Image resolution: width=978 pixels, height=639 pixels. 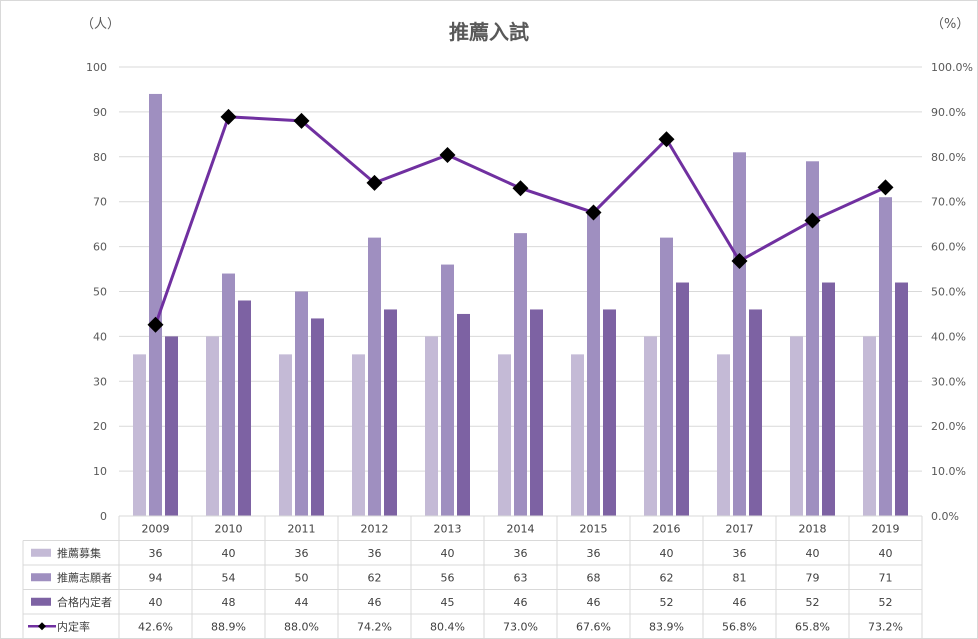 I want to click on marker-2019, so click(x=885, y=187).